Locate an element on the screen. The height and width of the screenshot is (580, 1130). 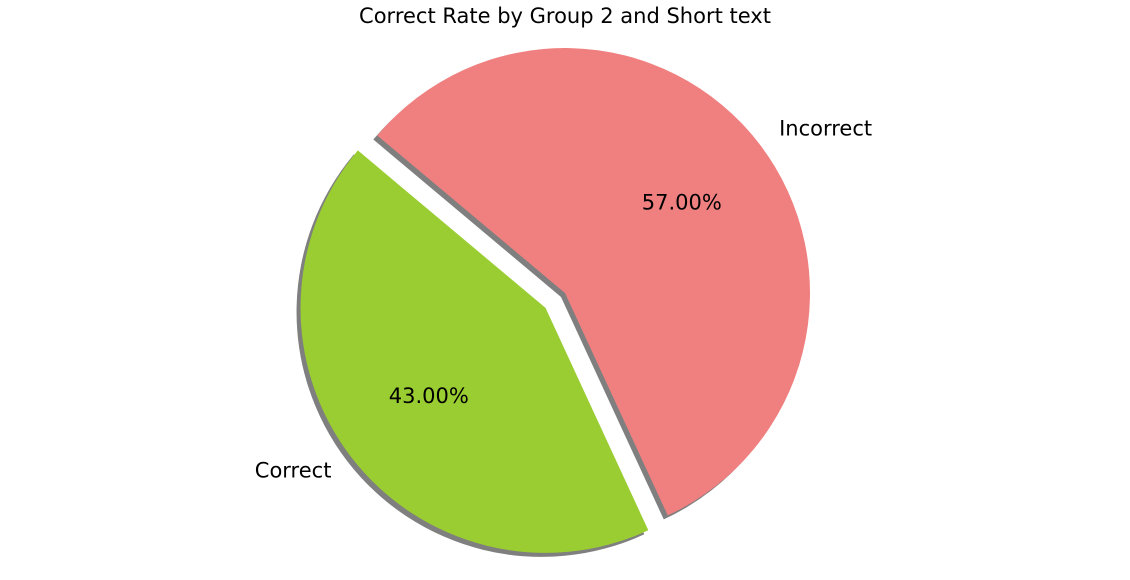
chart-title: Correct Rate by Group 2 and Short text is located at coordinates (565, 16).